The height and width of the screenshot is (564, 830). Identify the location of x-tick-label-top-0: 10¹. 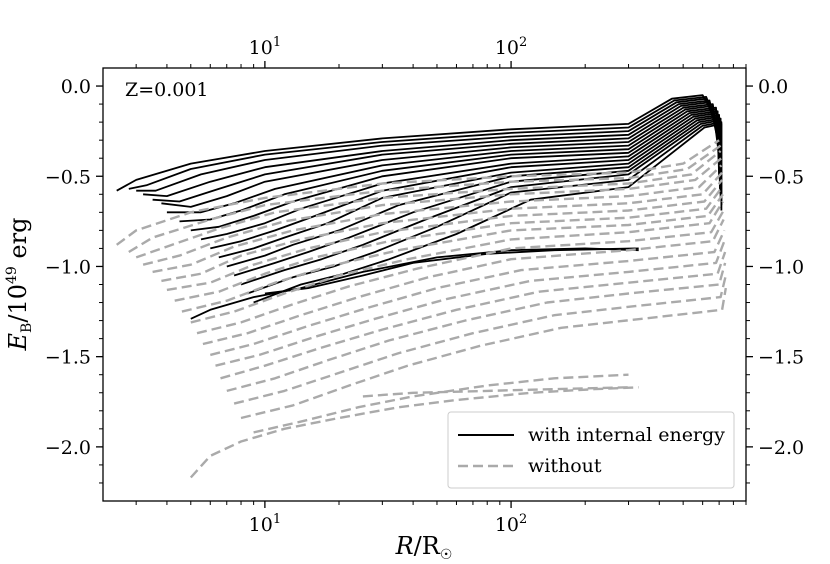
(265, 47).